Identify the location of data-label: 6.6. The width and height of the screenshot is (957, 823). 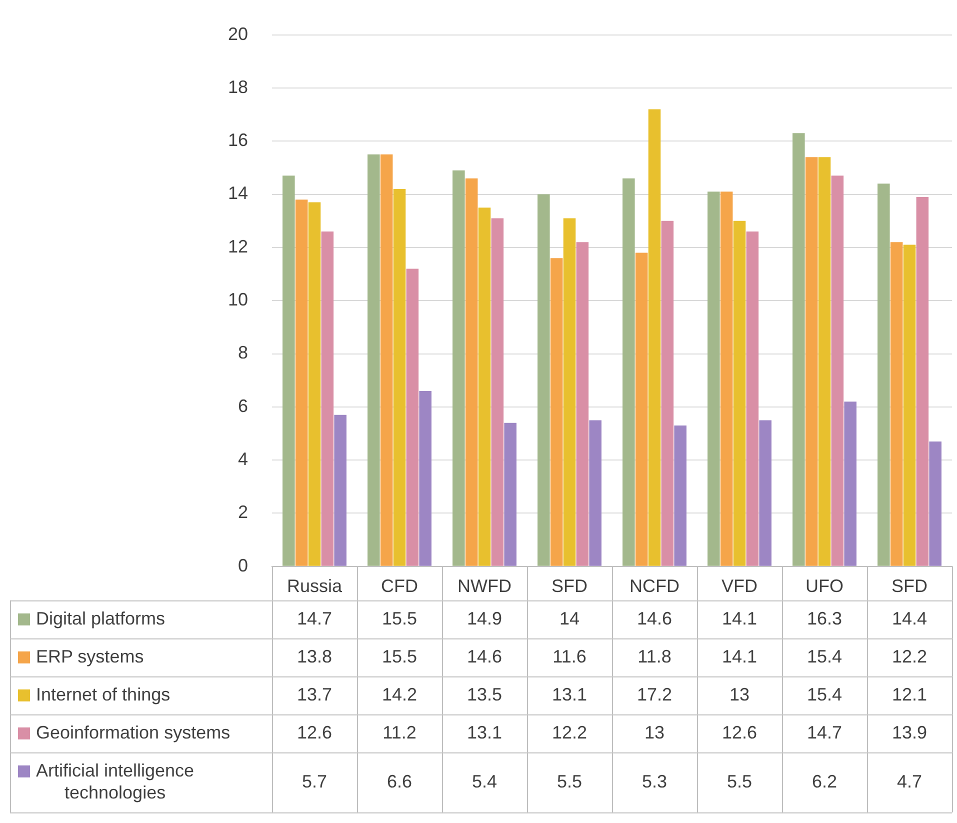
(399, 781).